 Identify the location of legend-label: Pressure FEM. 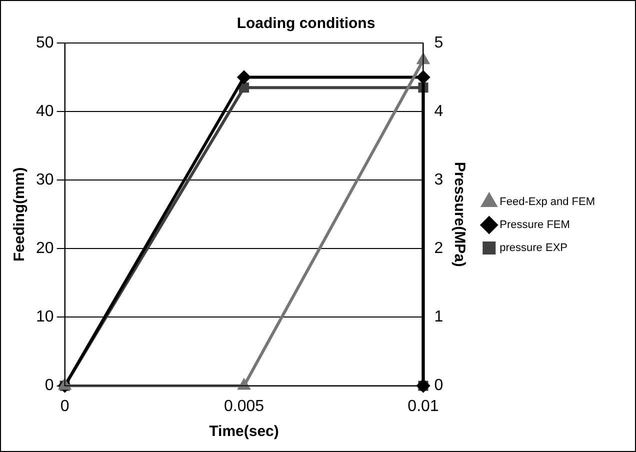
(535, 225).